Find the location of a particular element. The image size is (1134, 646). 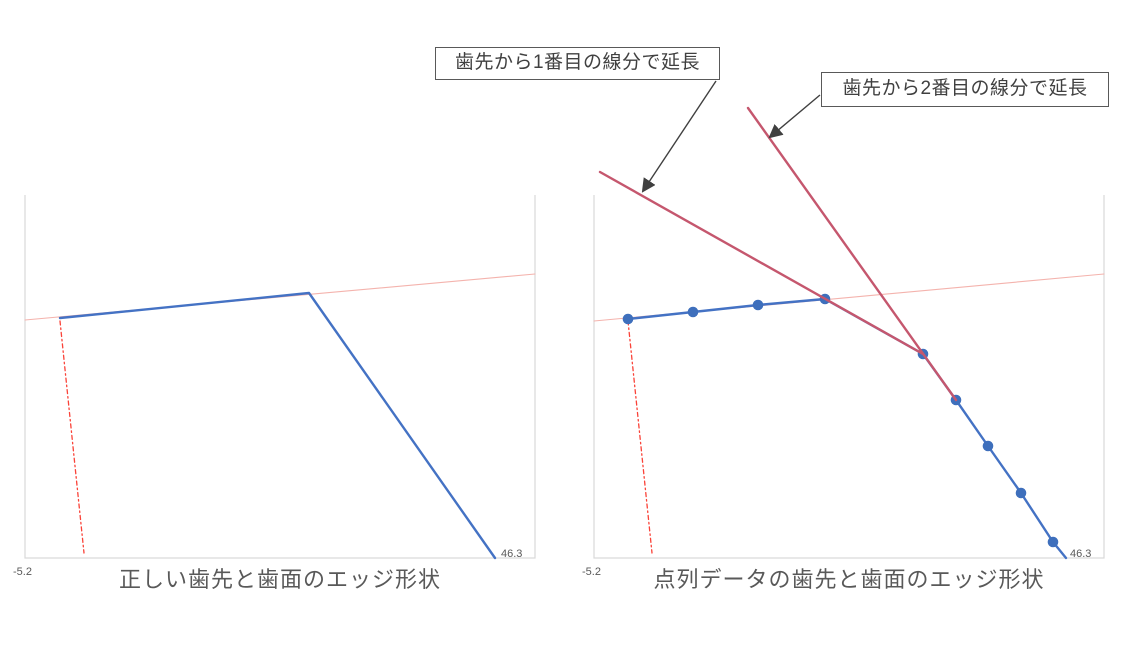

x-axis-end-label-left: 46.3 is located at coordinates (512, 554).